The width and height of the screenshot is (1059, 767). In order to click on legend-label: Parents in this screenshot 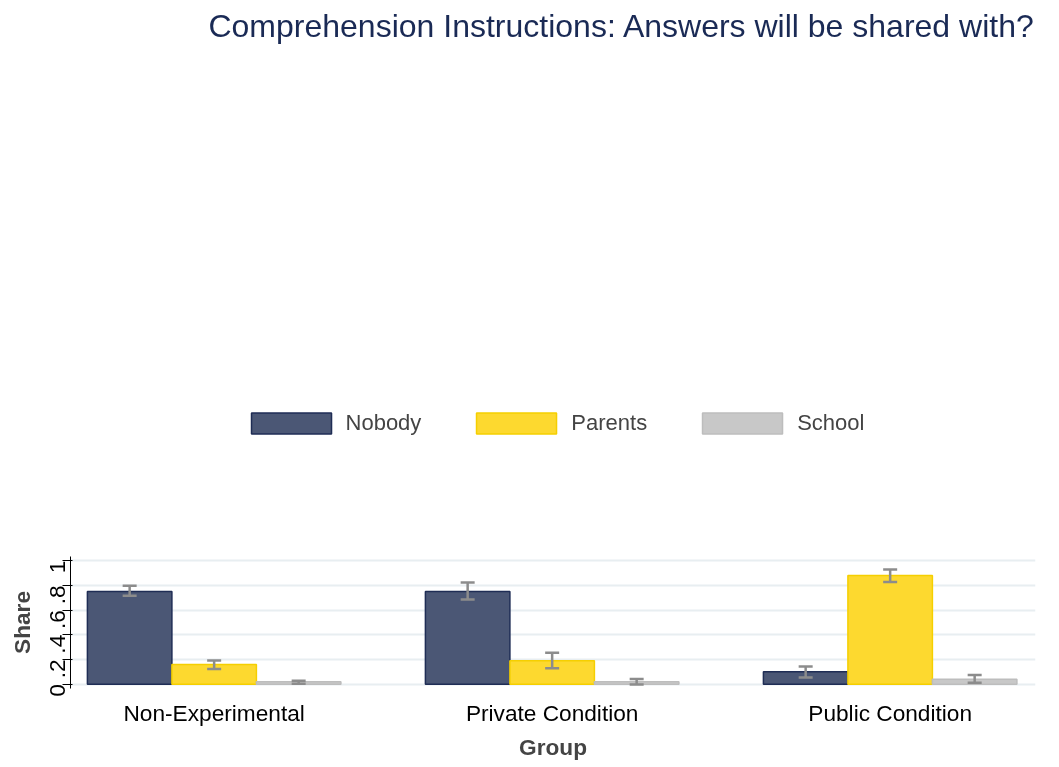, I will do `click(609, 422)`.